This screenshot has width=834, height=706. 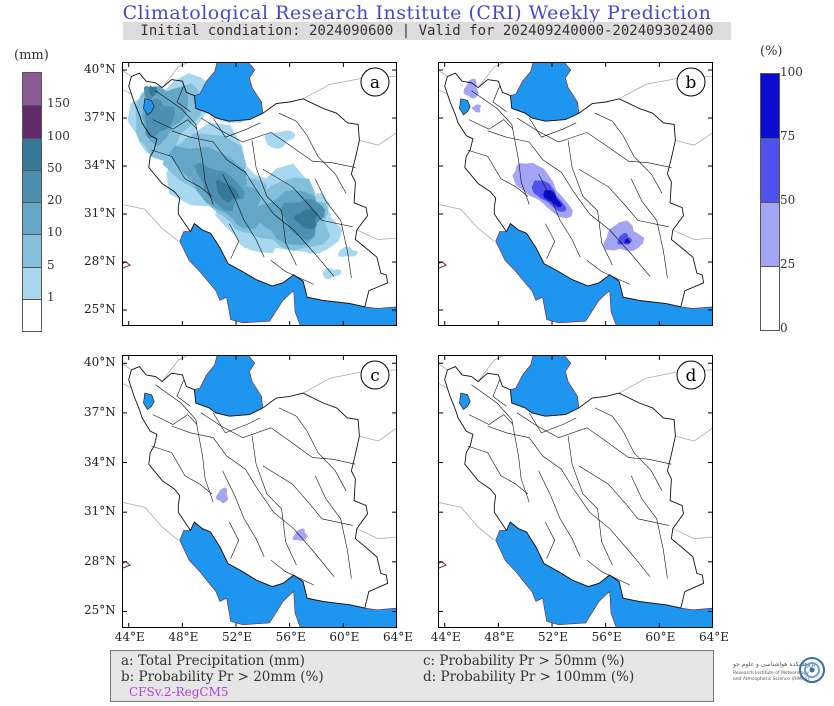 I want to click on colorbar-right-label: 25, so click(x=788, y=264).